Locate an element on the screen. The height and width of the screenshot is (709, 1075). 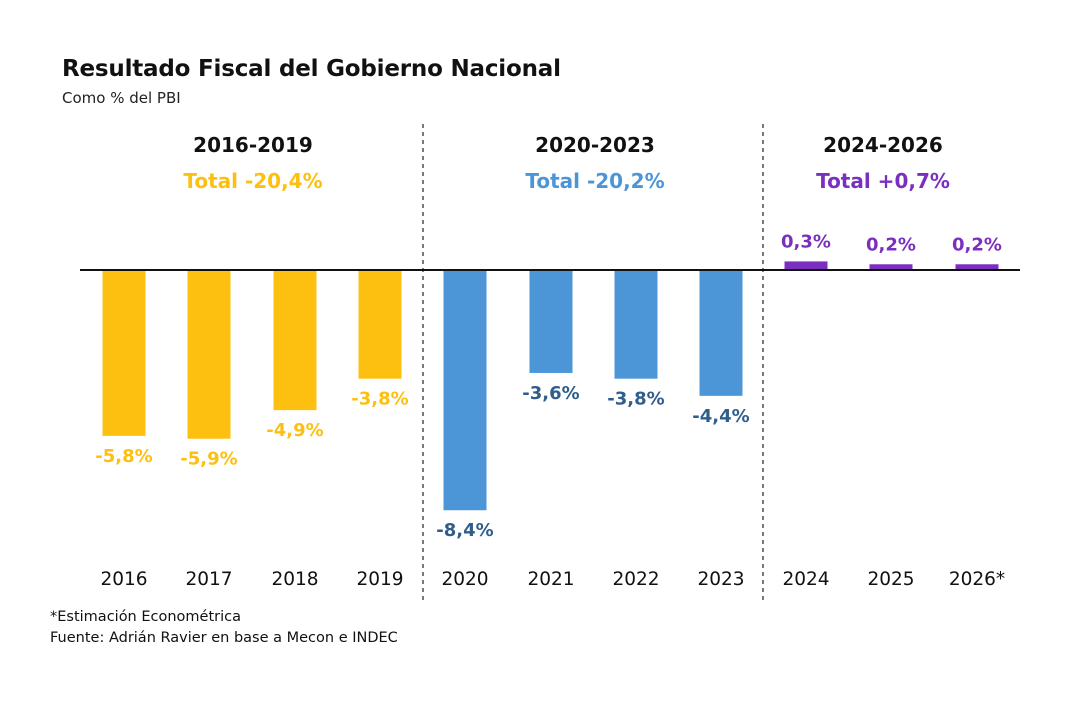
data-label: -5,8% is located at coordinates (123, 456).